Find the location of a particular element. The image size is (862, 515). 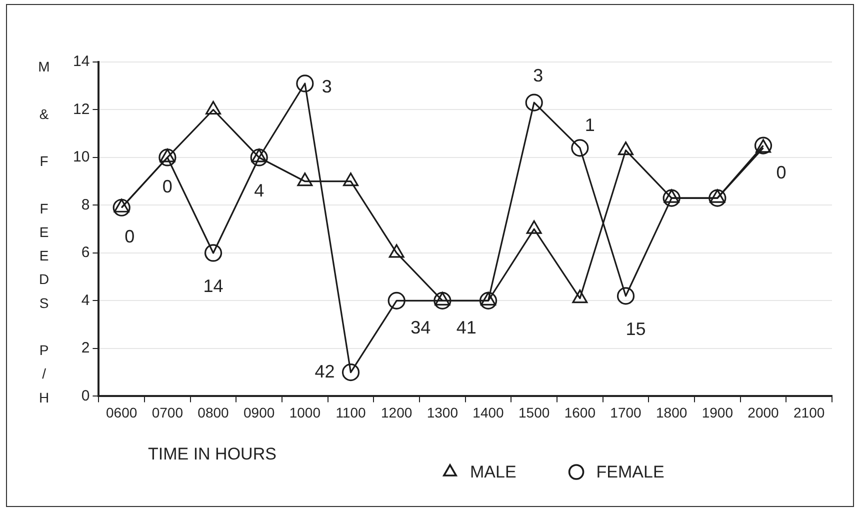

x-tick-label: 1500 is located at coordinates (534, 412).